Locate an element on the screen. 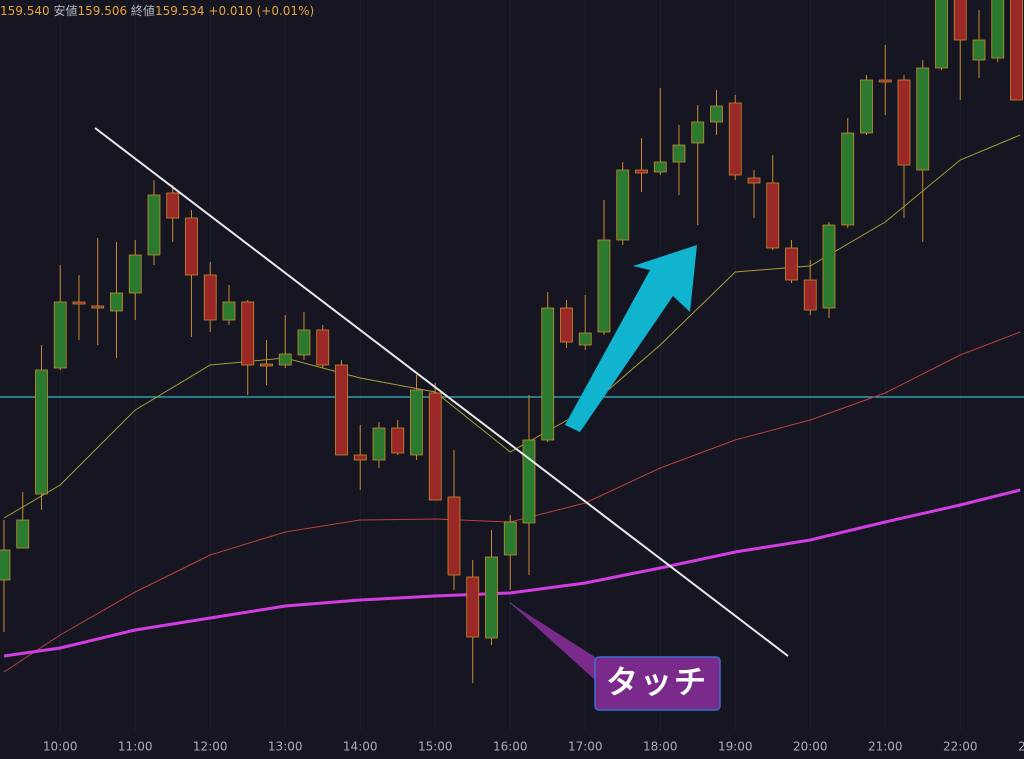 The height and width of the screenshot is (759, 1024). trend-arrow is located at coordinates (631, 338).